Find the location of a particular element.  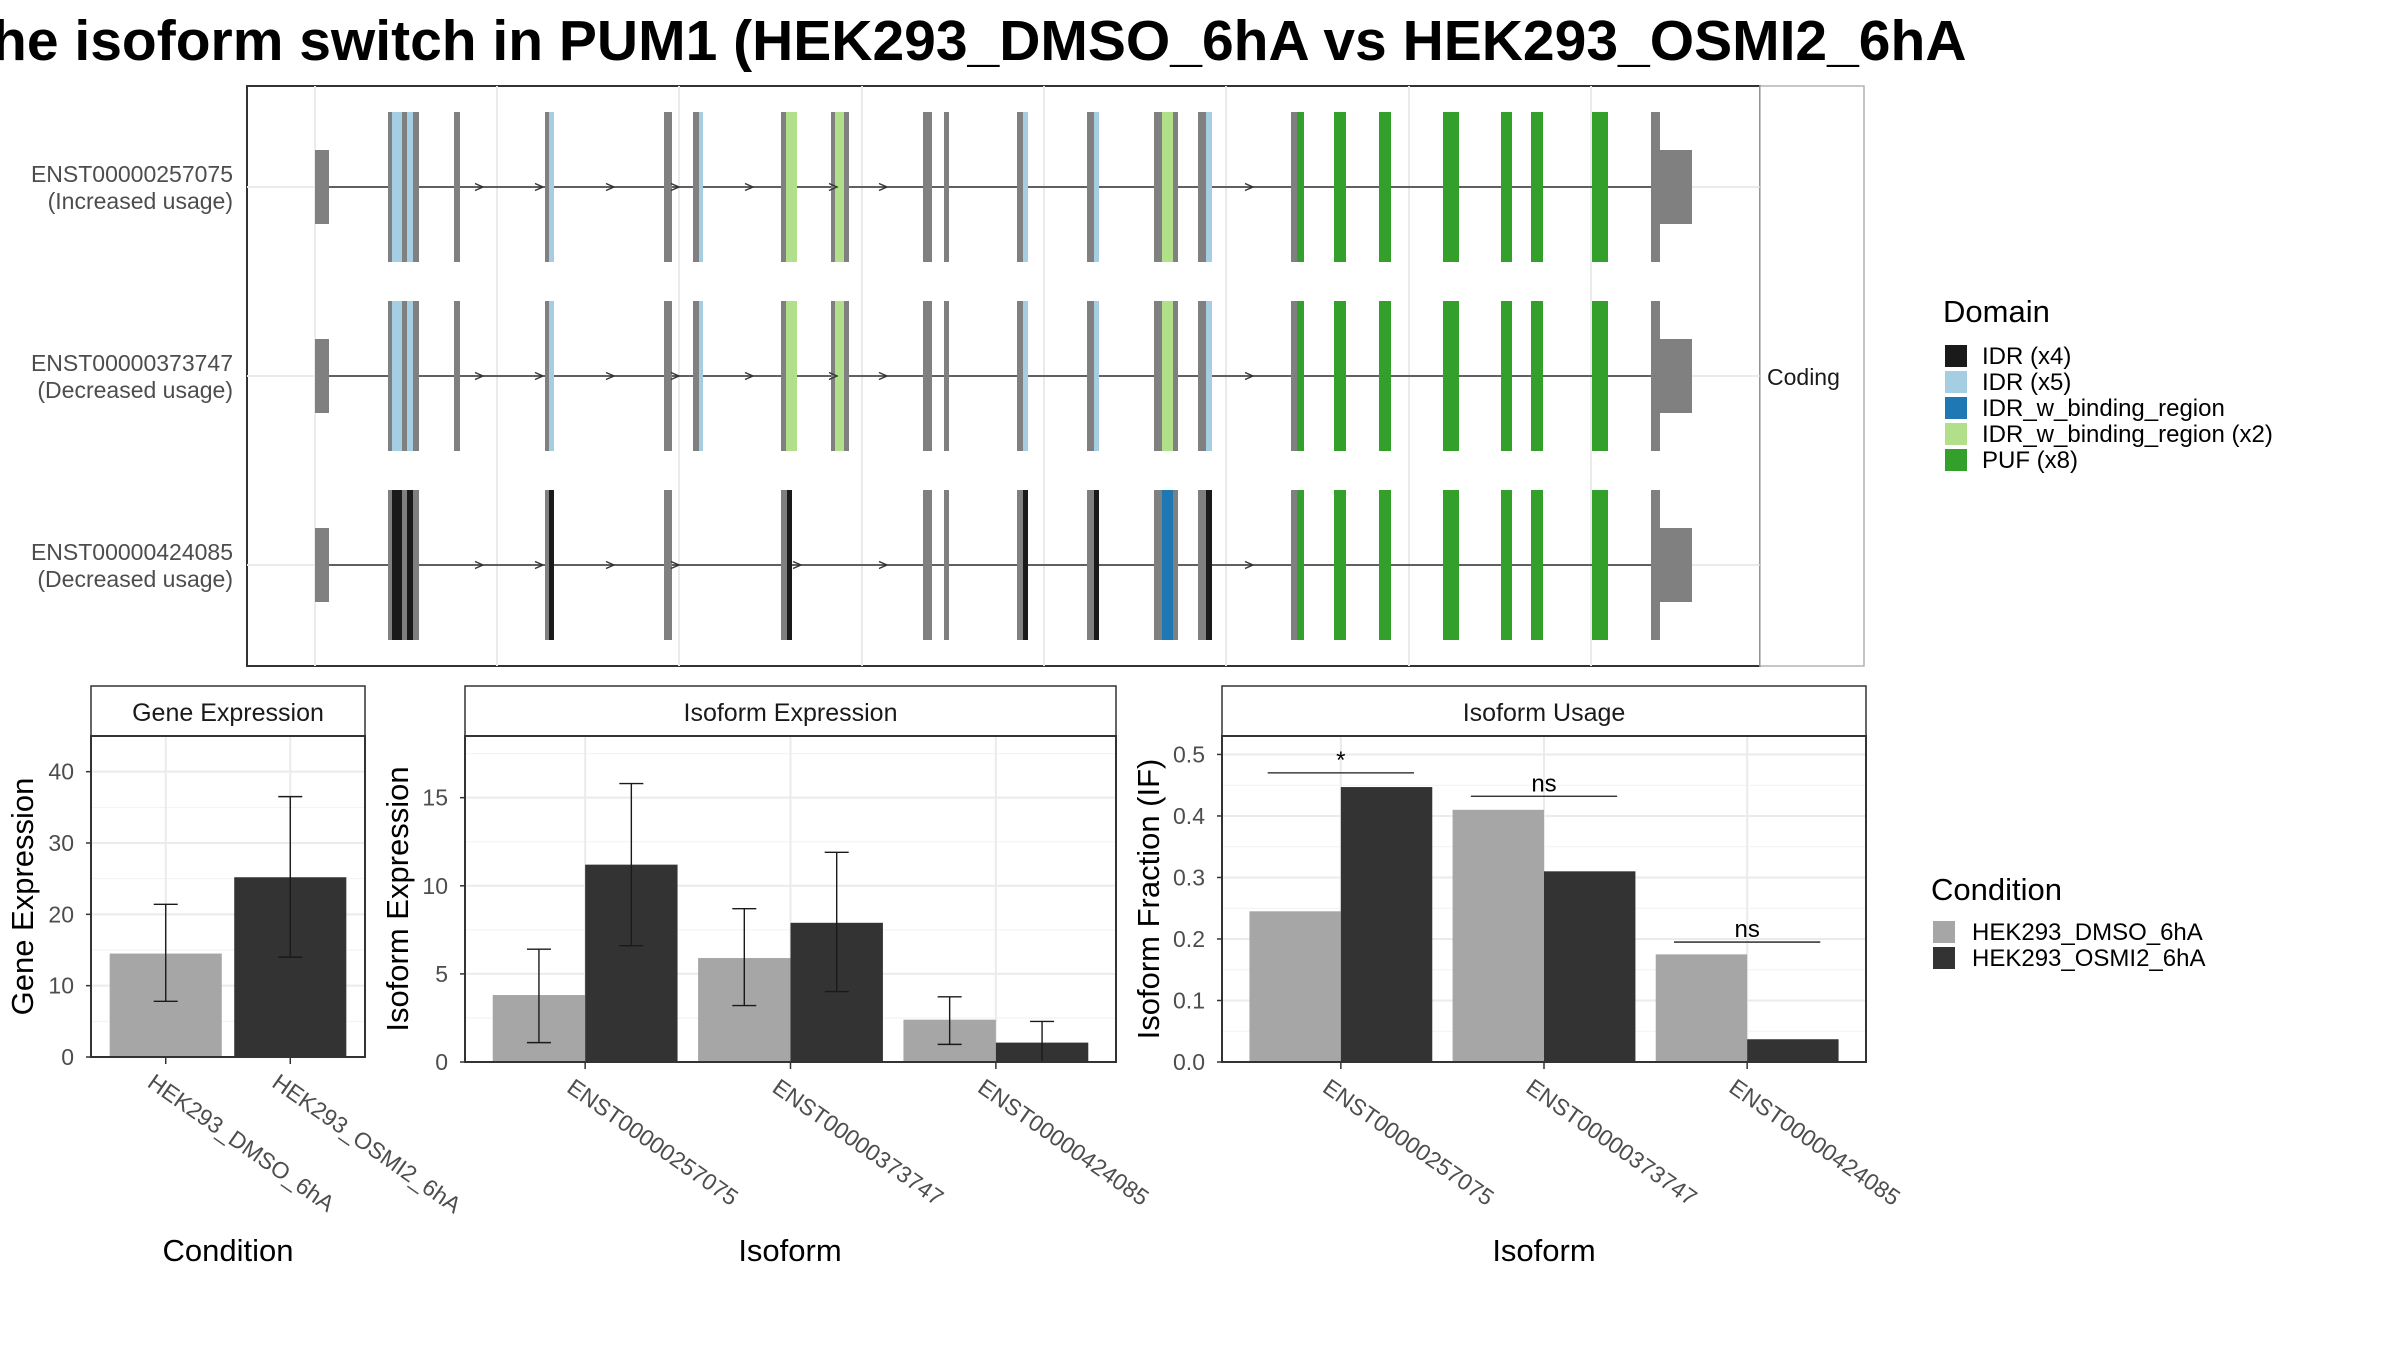

y-axis-title: Isoform Fraction (IF) is located at coordinates (1148, 899).